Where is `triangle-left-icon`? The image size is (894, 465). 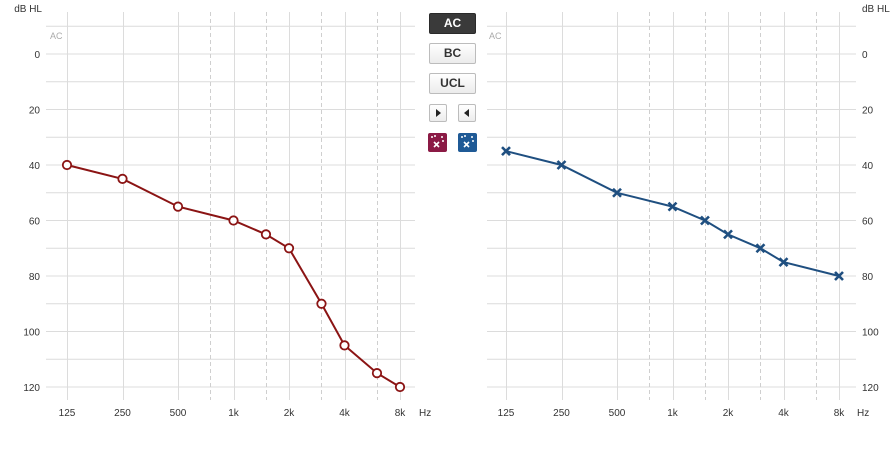
triangle-left-icon is located at coordinates (466, 113).